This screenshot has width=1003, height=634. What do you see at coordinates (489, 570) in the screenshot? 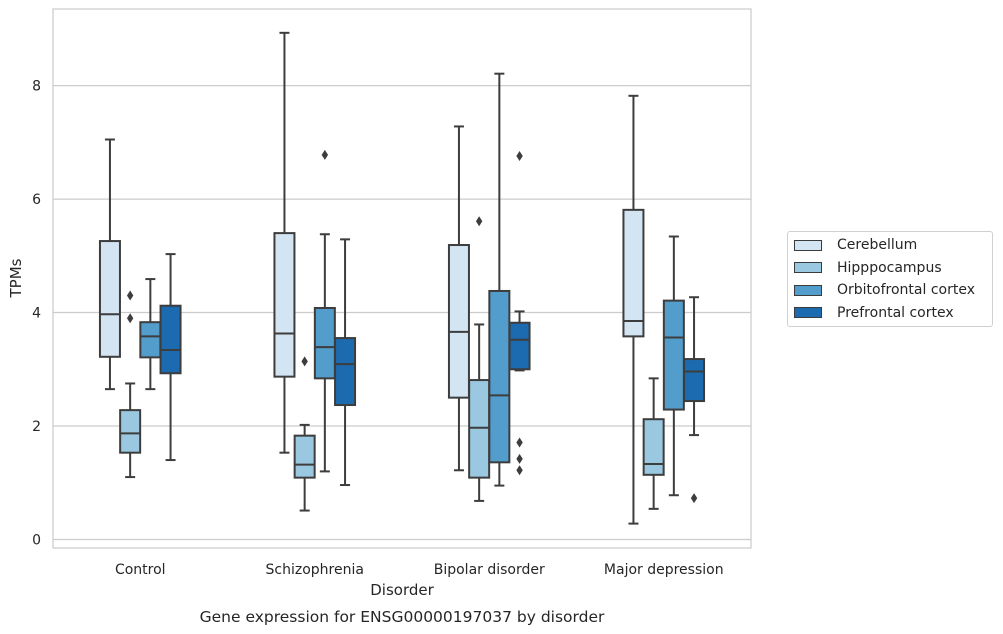
I see `x-tick-label: Bipolar disorder` at bounding box center [489, 570].